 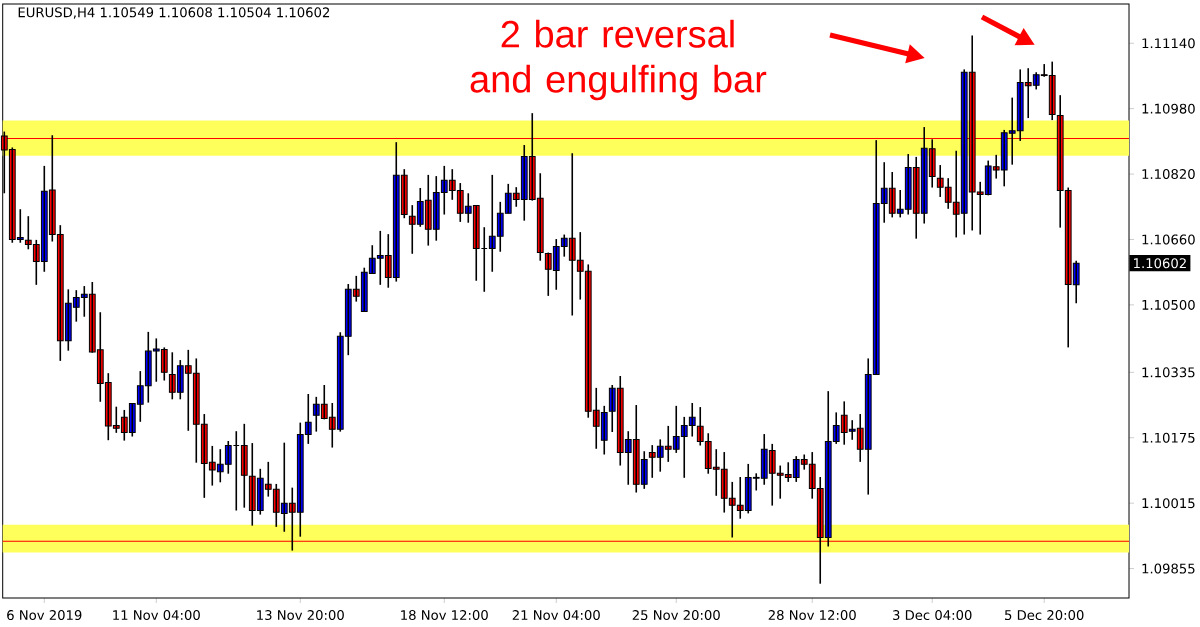 I want to click on x-tick-label: 3 Dec 04:00, so click(x=932, y=615).